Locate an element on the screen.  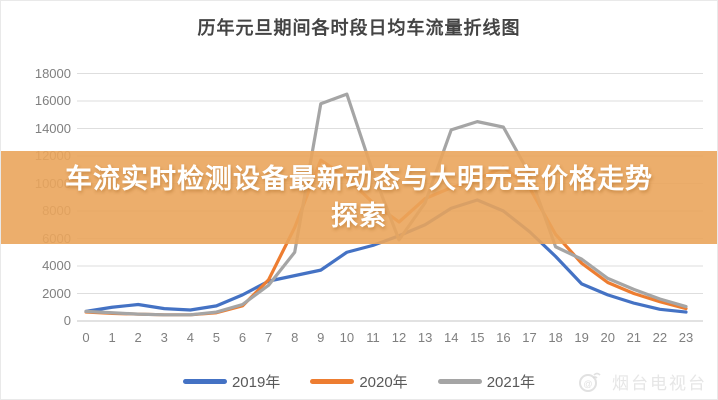
x-tick-label: 17 is located at coordinates (529, 337).